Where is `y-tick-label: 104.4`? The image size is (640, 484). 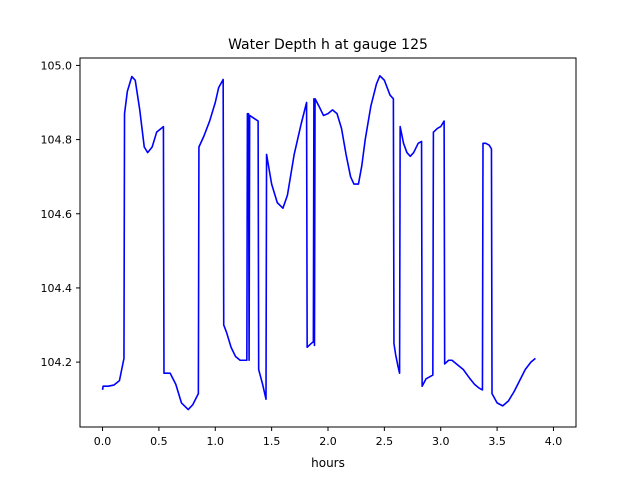 y-tick-label: 104.4 is located at coordinates (57, 288).